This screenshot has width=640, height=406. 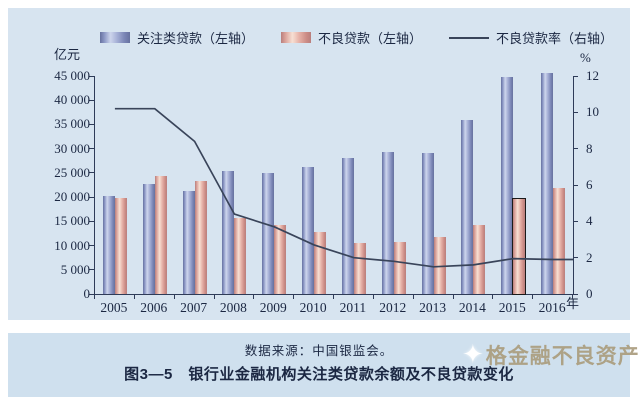 What do you see at coordinates (589, 293) in the screenshot?
I see `right-axis-label: 0` at bounding box center [589, 293].